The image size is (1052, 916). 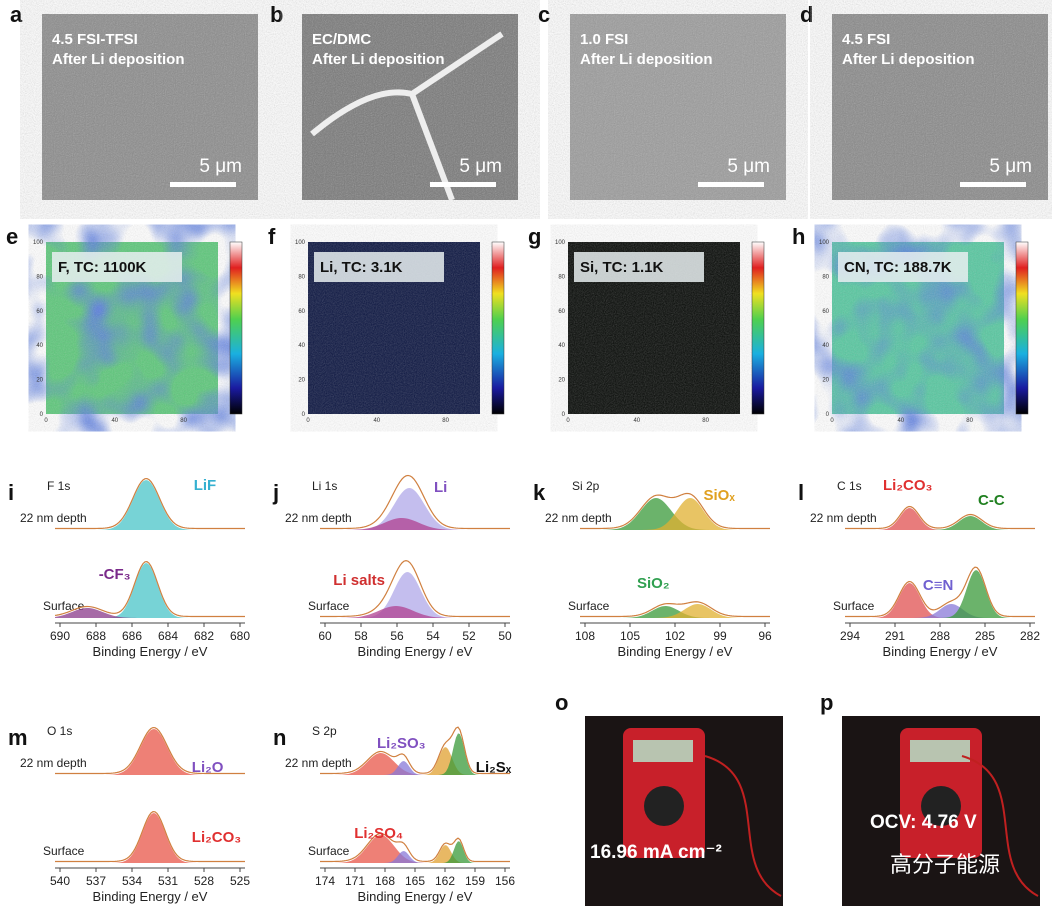 What do you see at coordinates (378, 833) in the screenshot?
I see `peak-label: Li₂SO₄` at bounding box center [378, 833].